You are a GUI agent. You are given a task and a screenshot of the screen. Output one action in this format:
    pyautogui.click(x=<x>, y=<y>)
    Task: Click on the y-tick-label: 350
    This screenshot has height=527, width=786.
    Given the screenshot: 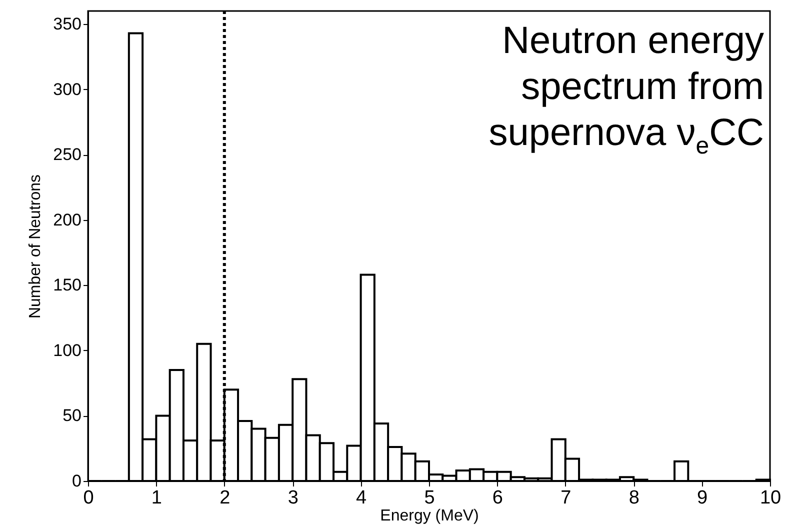 What is the action you would take?
    pyautogui.click(x=67, y=24)
    